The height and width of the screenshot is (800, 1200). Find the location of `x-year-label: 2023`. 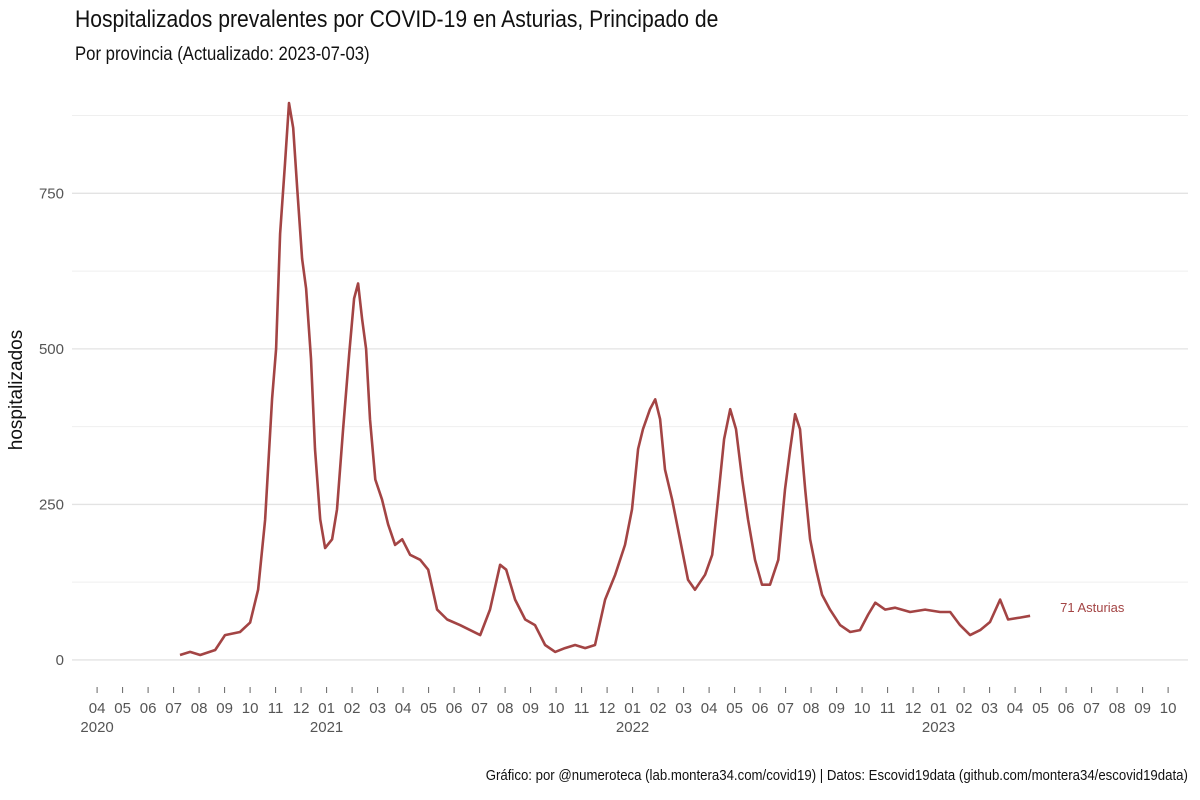

x-year-label: 2023 is located at coordinates (938, 727).